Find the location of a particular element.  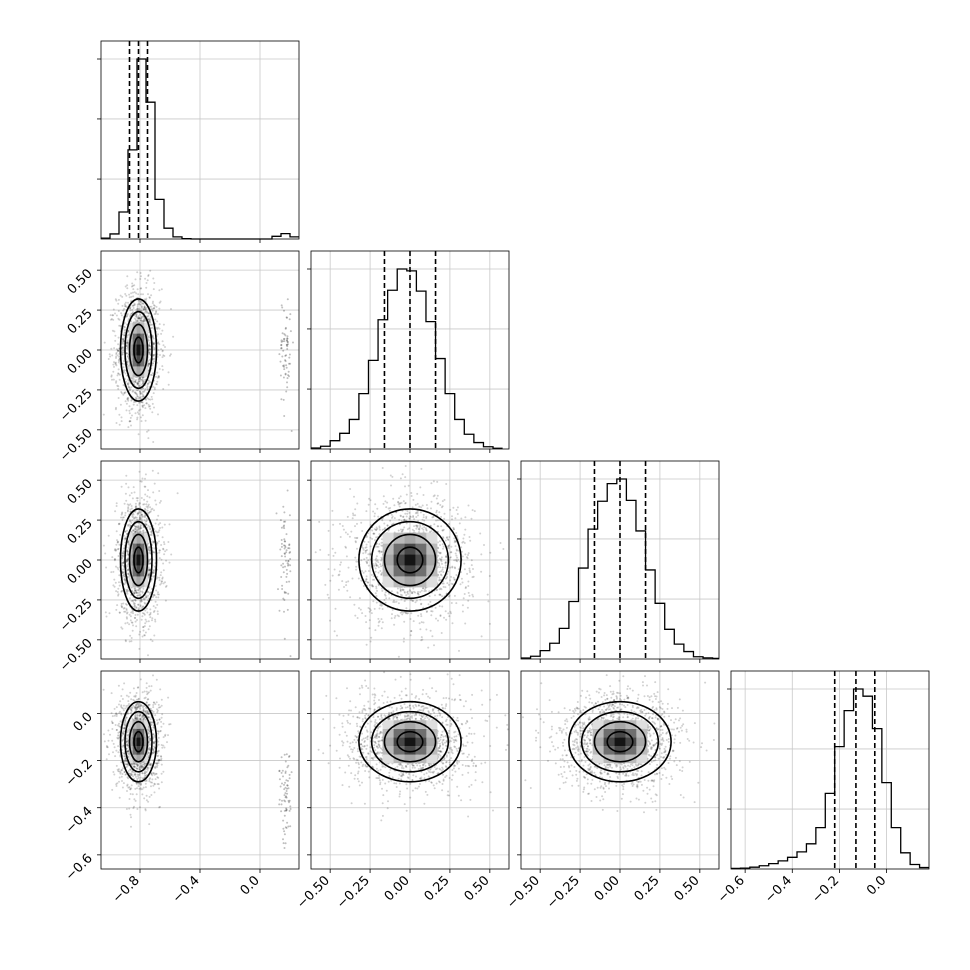

density-block is located at coordinates (399, 538).